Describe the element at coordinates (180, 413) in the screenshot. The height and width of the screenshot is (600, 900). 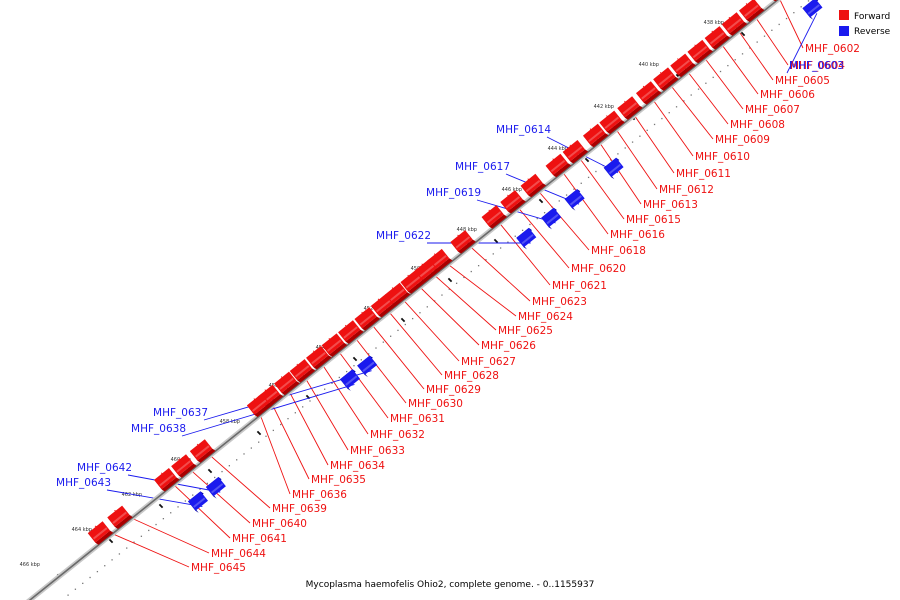
I see `gene-label: MHF_0637` at that location.